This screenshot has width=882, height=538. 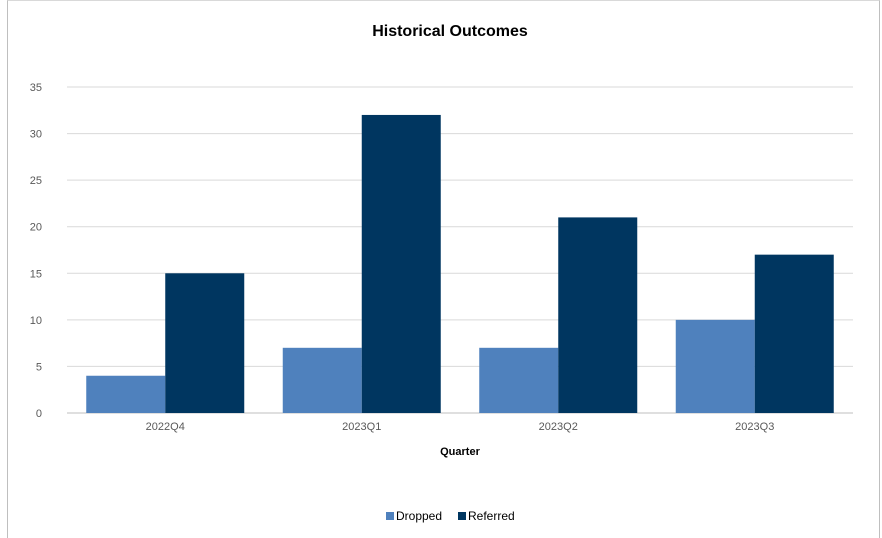 What do you see at coordinates (36, 88) in the screenshot?
I see `y-tick-label: 35` at bounding box center [36, 88].